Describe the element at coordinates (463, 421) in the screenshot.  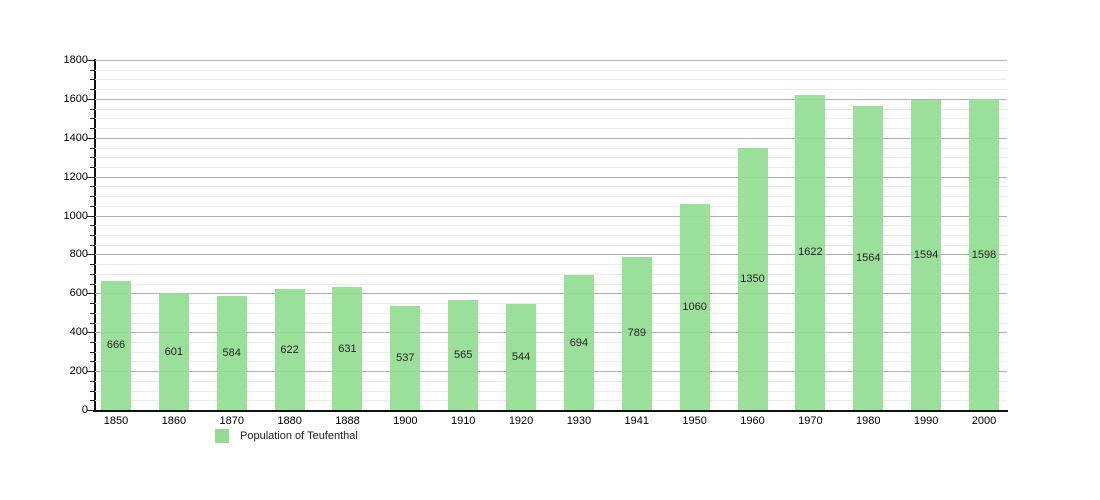
I see `x-axis-tick-label: 1910` at that location.